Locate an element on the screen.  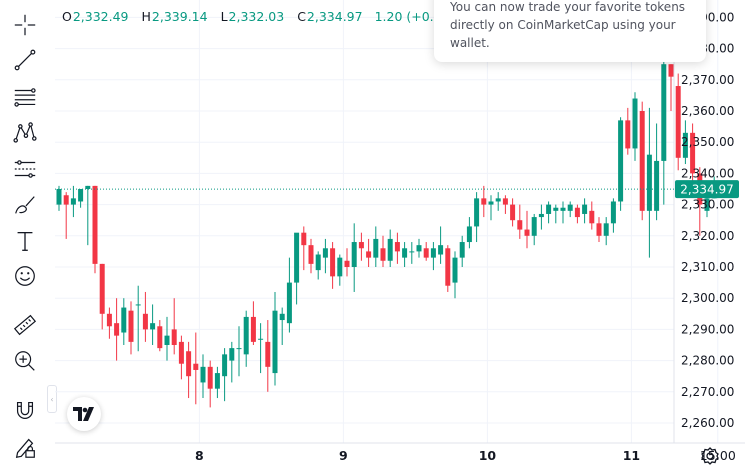
price-tick-label: 2,350.00 is located at coordinates (707, 142).